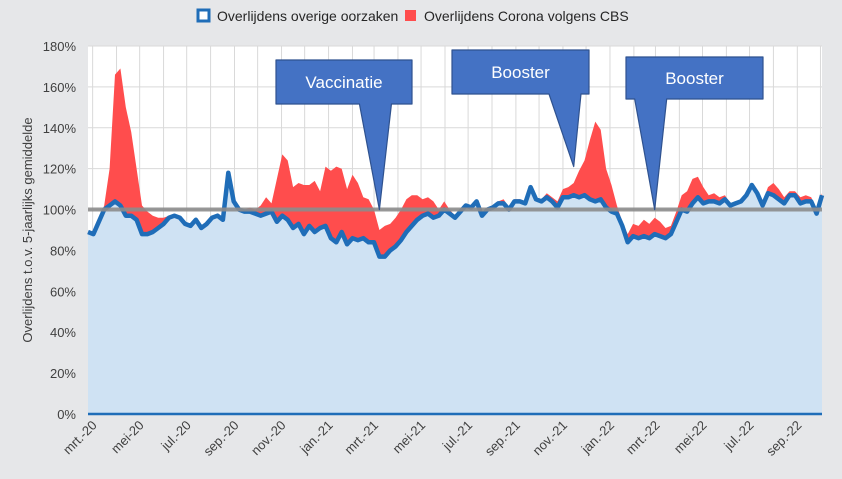 This screenshot has height=479, width=842. Describe the element at coordinates (60, 128) in the screenshot. I see `y-tick-label: 140%` at that location.